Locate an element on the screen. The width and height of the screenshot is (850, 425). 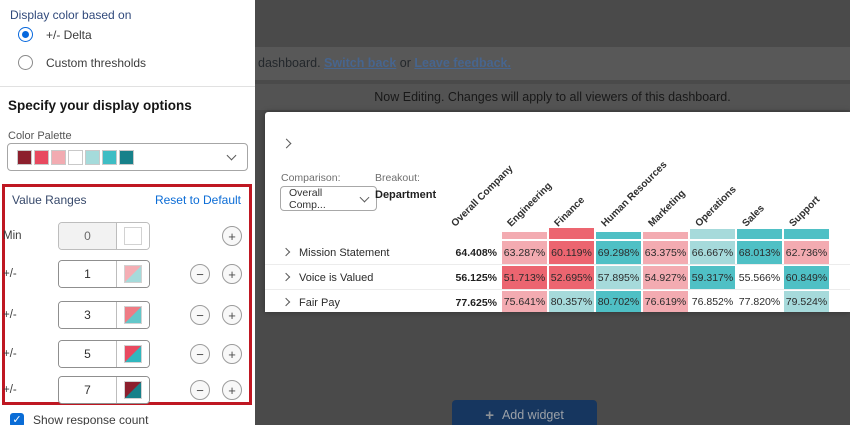
reset-to-default-link: Reset to Default is located at coordinates (197, 200).